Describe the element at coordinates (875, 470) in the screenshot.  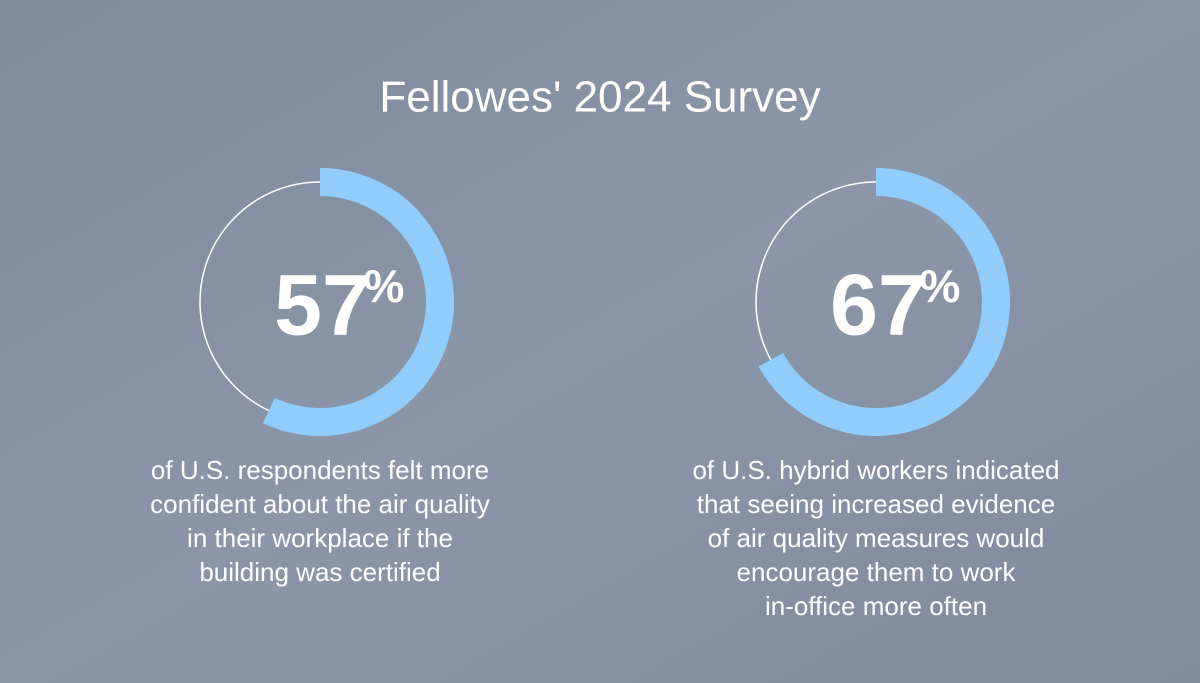
I see `caption-line: of U.S. hybrid workers indicated` at that location.